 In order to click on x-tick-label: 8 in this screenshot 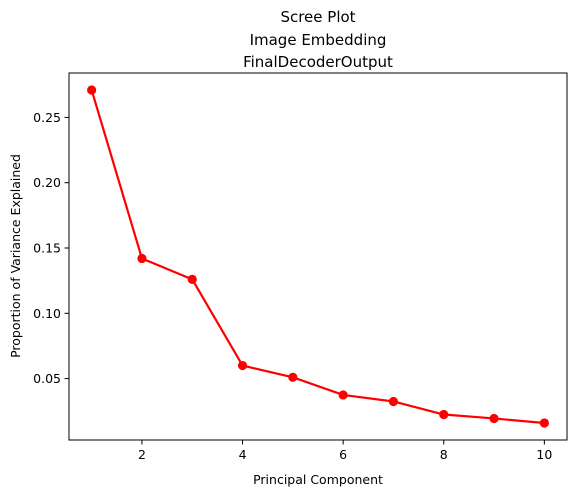, I will do `click(444, 454)`.